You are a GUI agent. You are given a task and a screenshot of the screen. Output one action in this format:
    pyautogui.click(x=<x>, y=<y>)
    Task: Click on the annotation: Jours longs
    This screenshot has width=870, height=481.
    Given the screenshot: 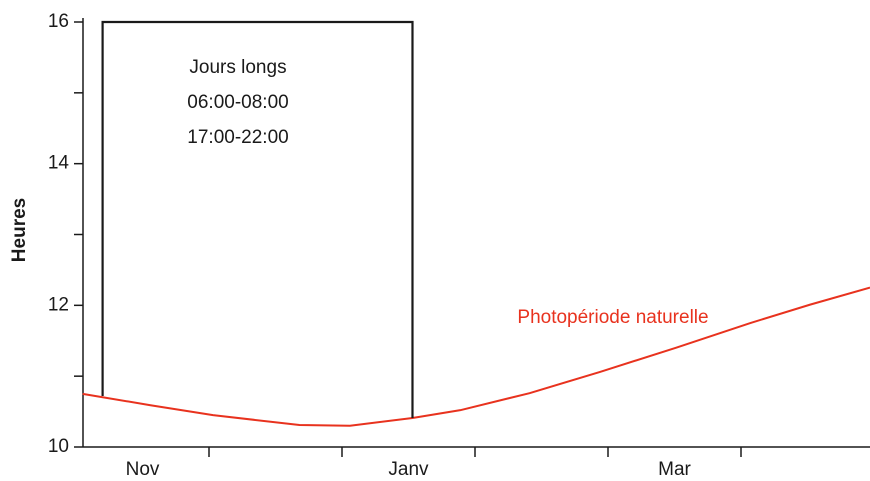 What is the action you would take?
    pyautogui.click(x=237, y=67)
    